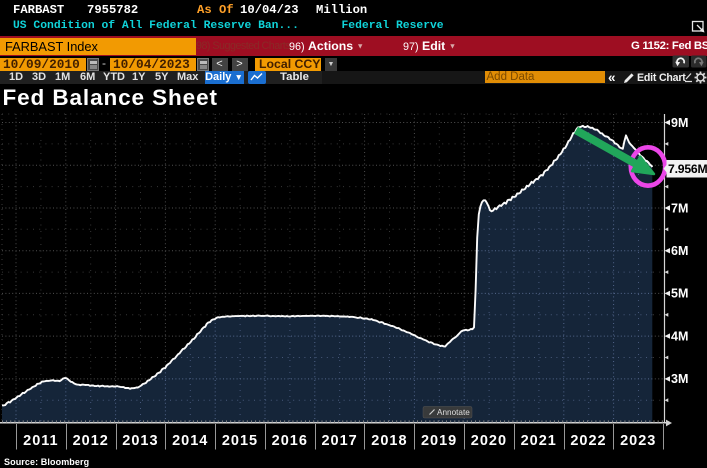 This screenshot has width=707, height=468. Describe the element at coordinates (240, 441) in the screenshot. I see `svg-text: 2015` at that location.